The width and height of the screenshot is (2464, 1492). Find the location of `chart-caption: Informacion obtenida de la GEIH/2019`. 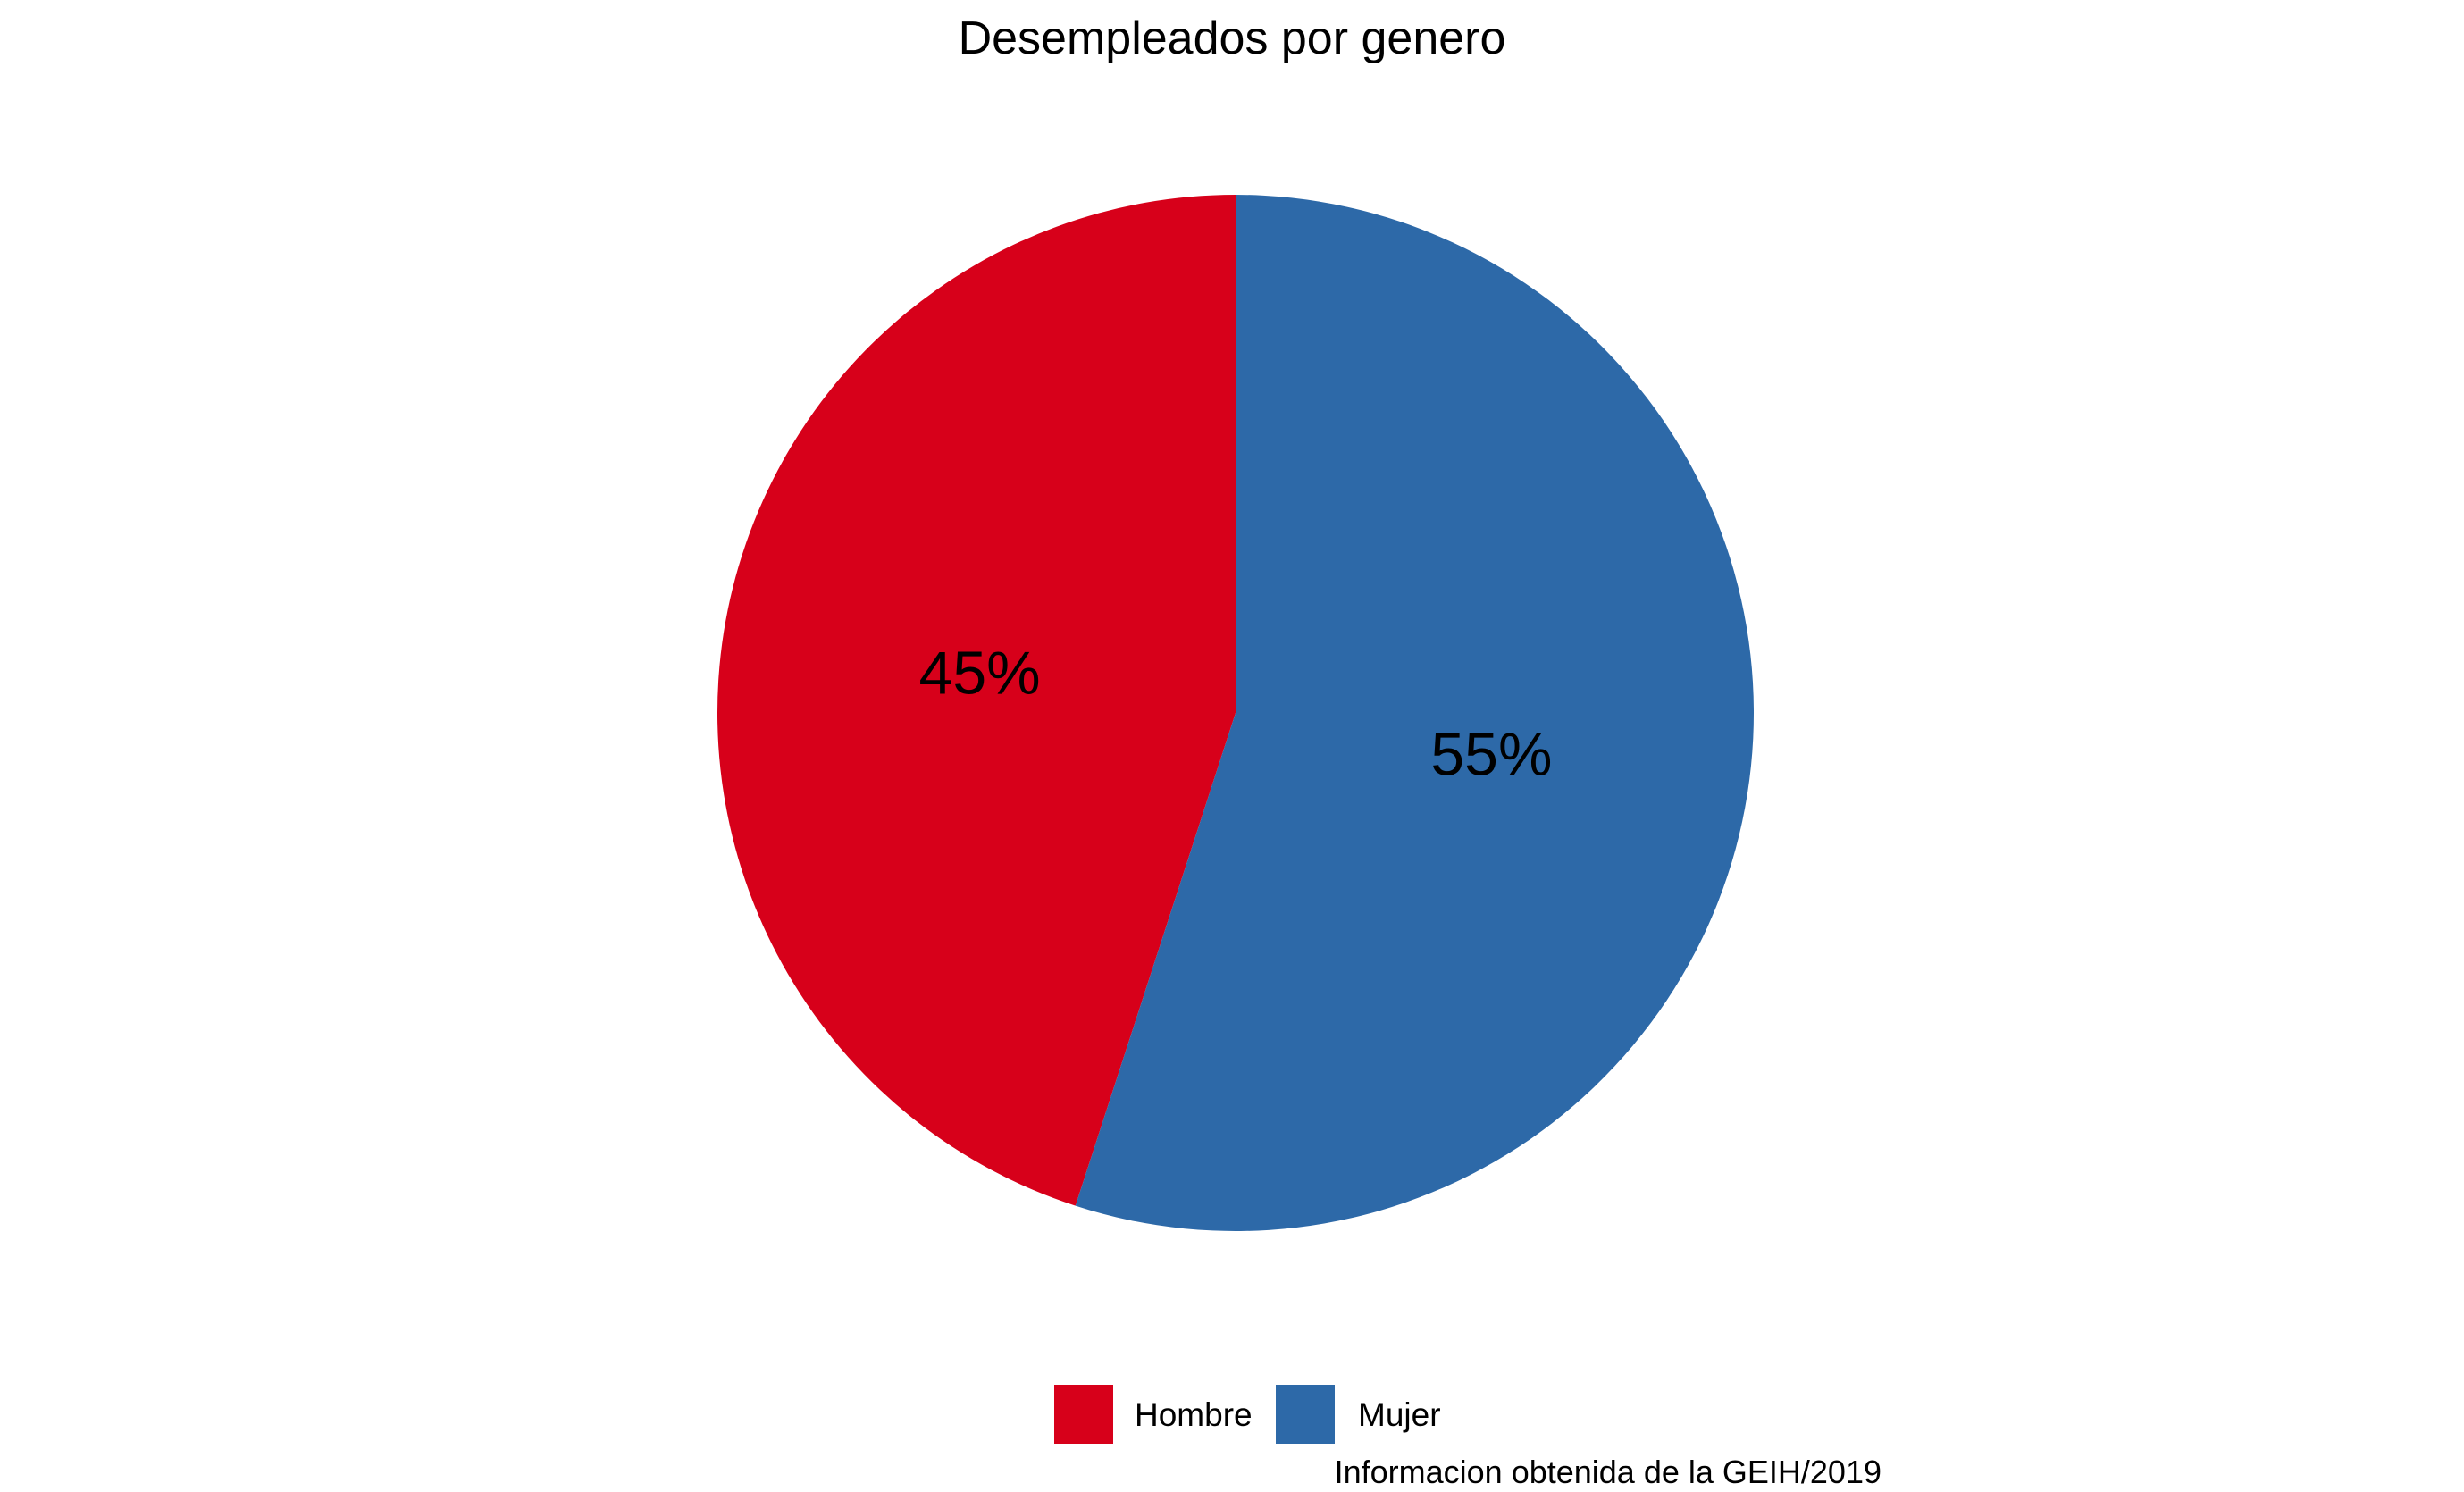

chart-caption: Informacion obtenida de la GEIH/2019 is located at coordinates (1608, 1472).